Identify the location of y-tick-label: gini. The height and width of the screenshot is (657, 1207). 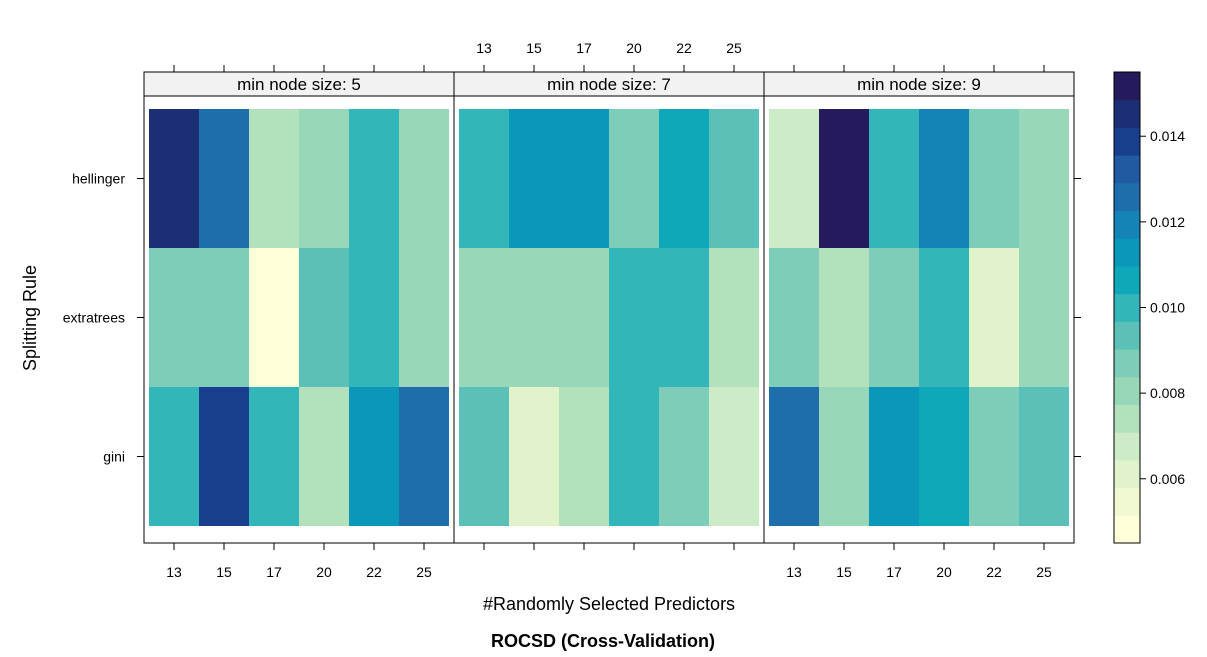
(114, 457).